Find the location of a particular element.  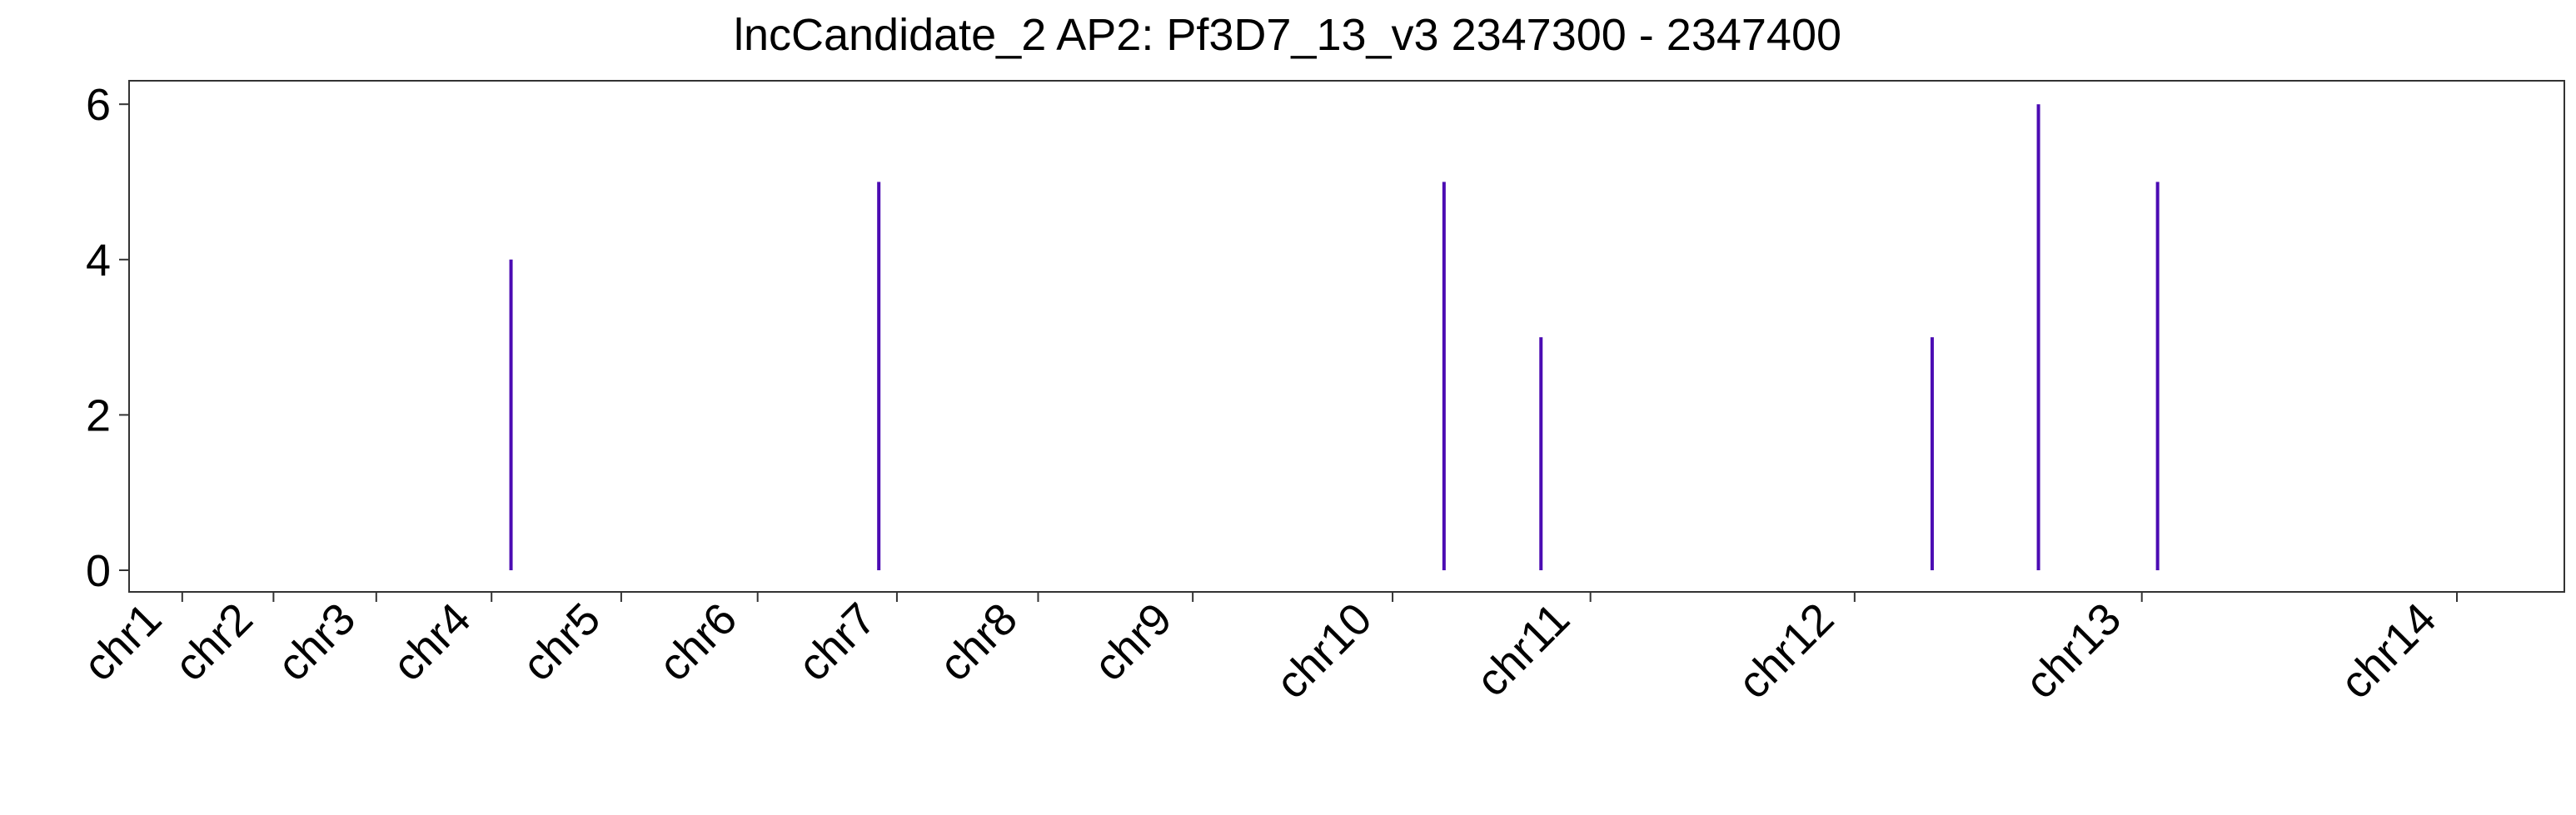

x-tick-label-chr6: chr6 is located at coordinates (697, 642).